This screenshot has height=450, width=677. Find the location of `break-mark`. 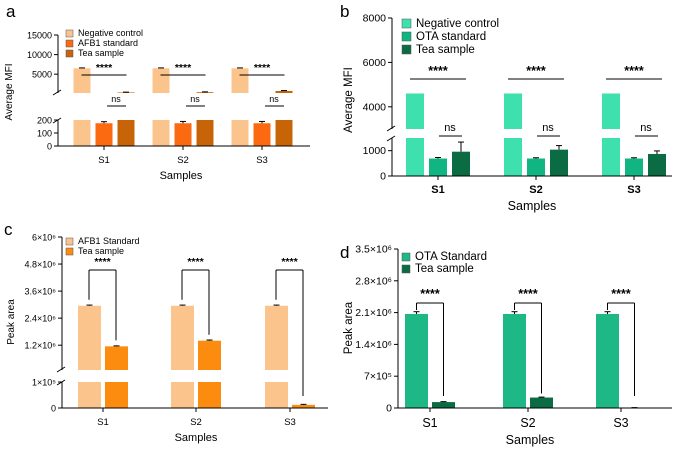

break-mark is located at coordinates (57, 92).